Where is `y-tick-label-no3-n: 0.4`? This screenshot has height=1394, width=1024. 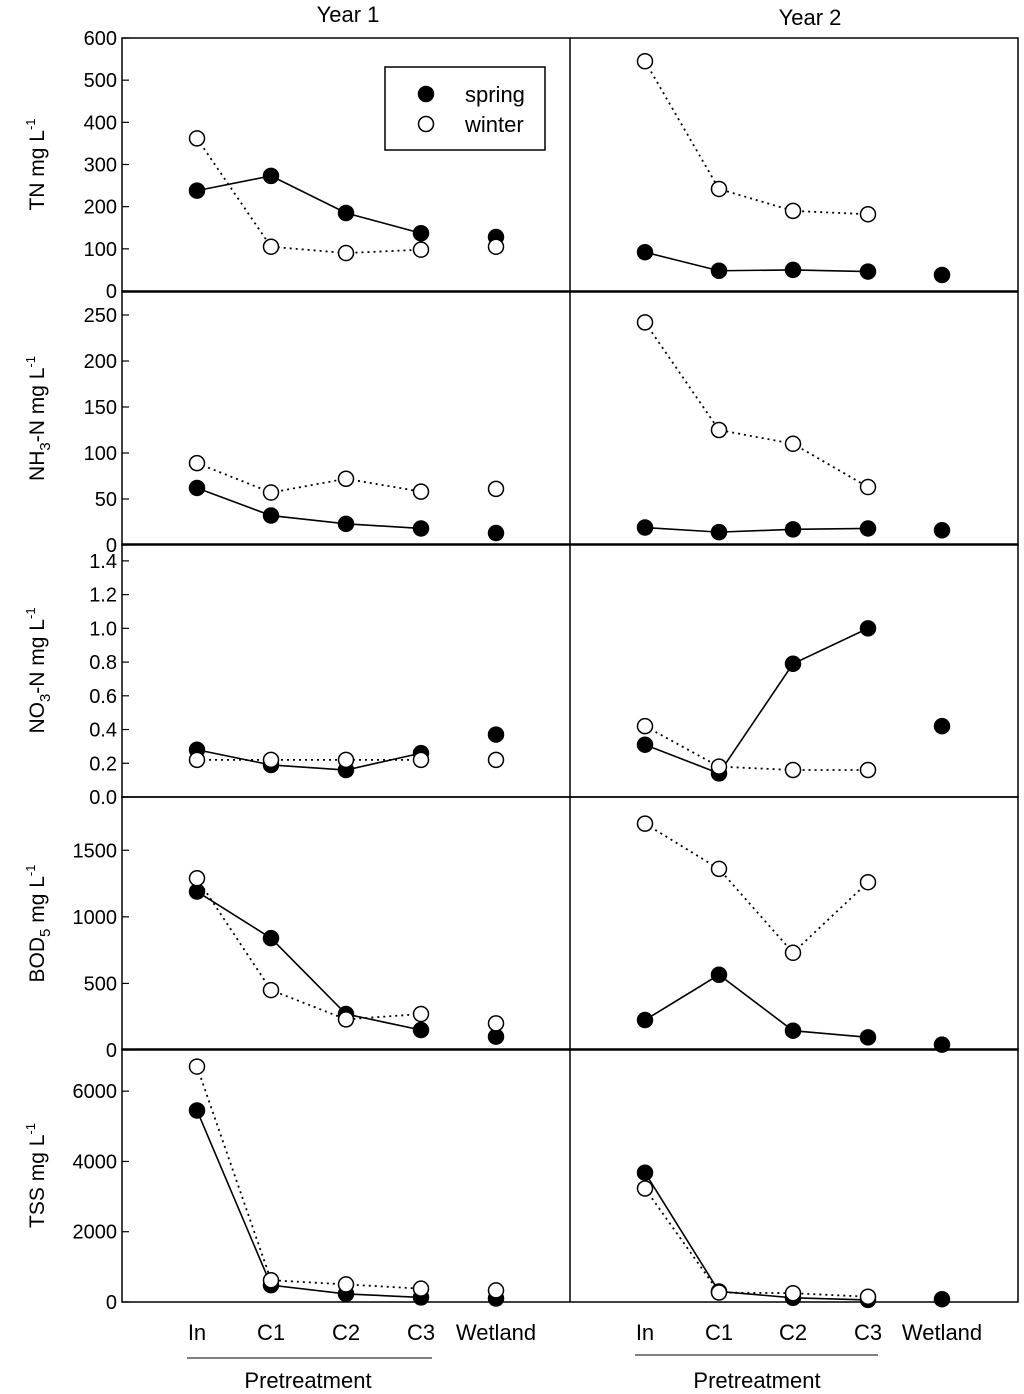 y-tick-label-no3-n: 0.4 is located at coordinates (103, 731).